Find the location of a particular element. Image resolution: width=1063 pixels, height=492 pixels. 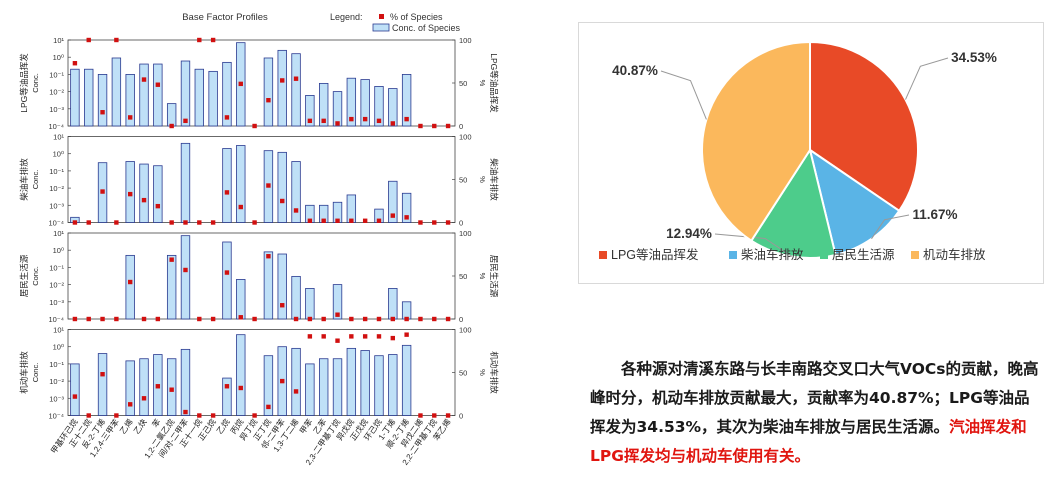

y-right-tick-label: 0 is located at coordinates (461, 126).